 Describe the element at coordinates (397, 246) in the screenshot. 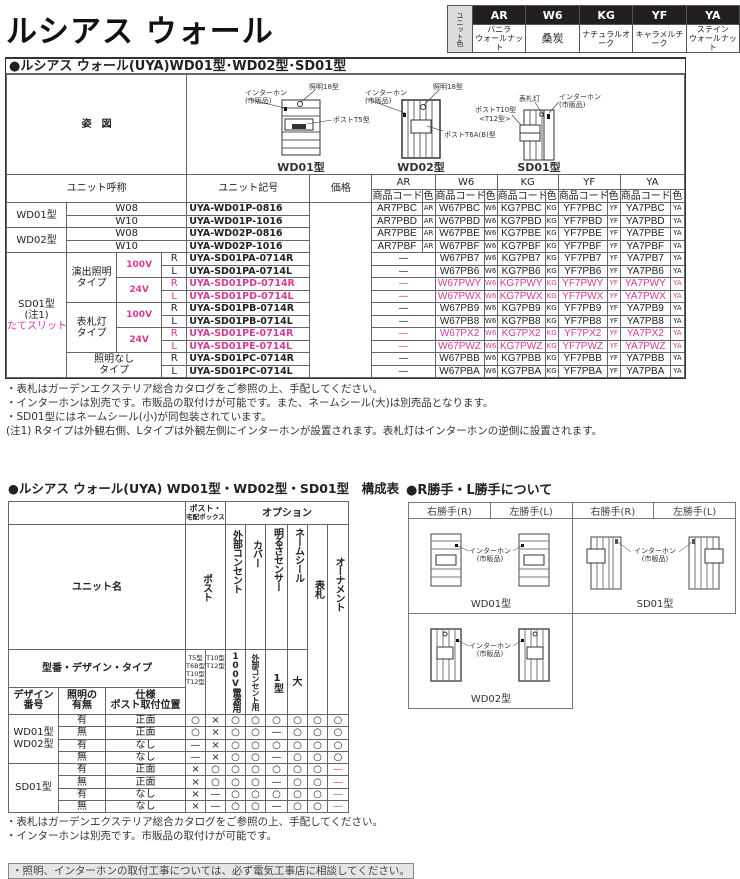

I see `product-code: AR7PBF` at that location.